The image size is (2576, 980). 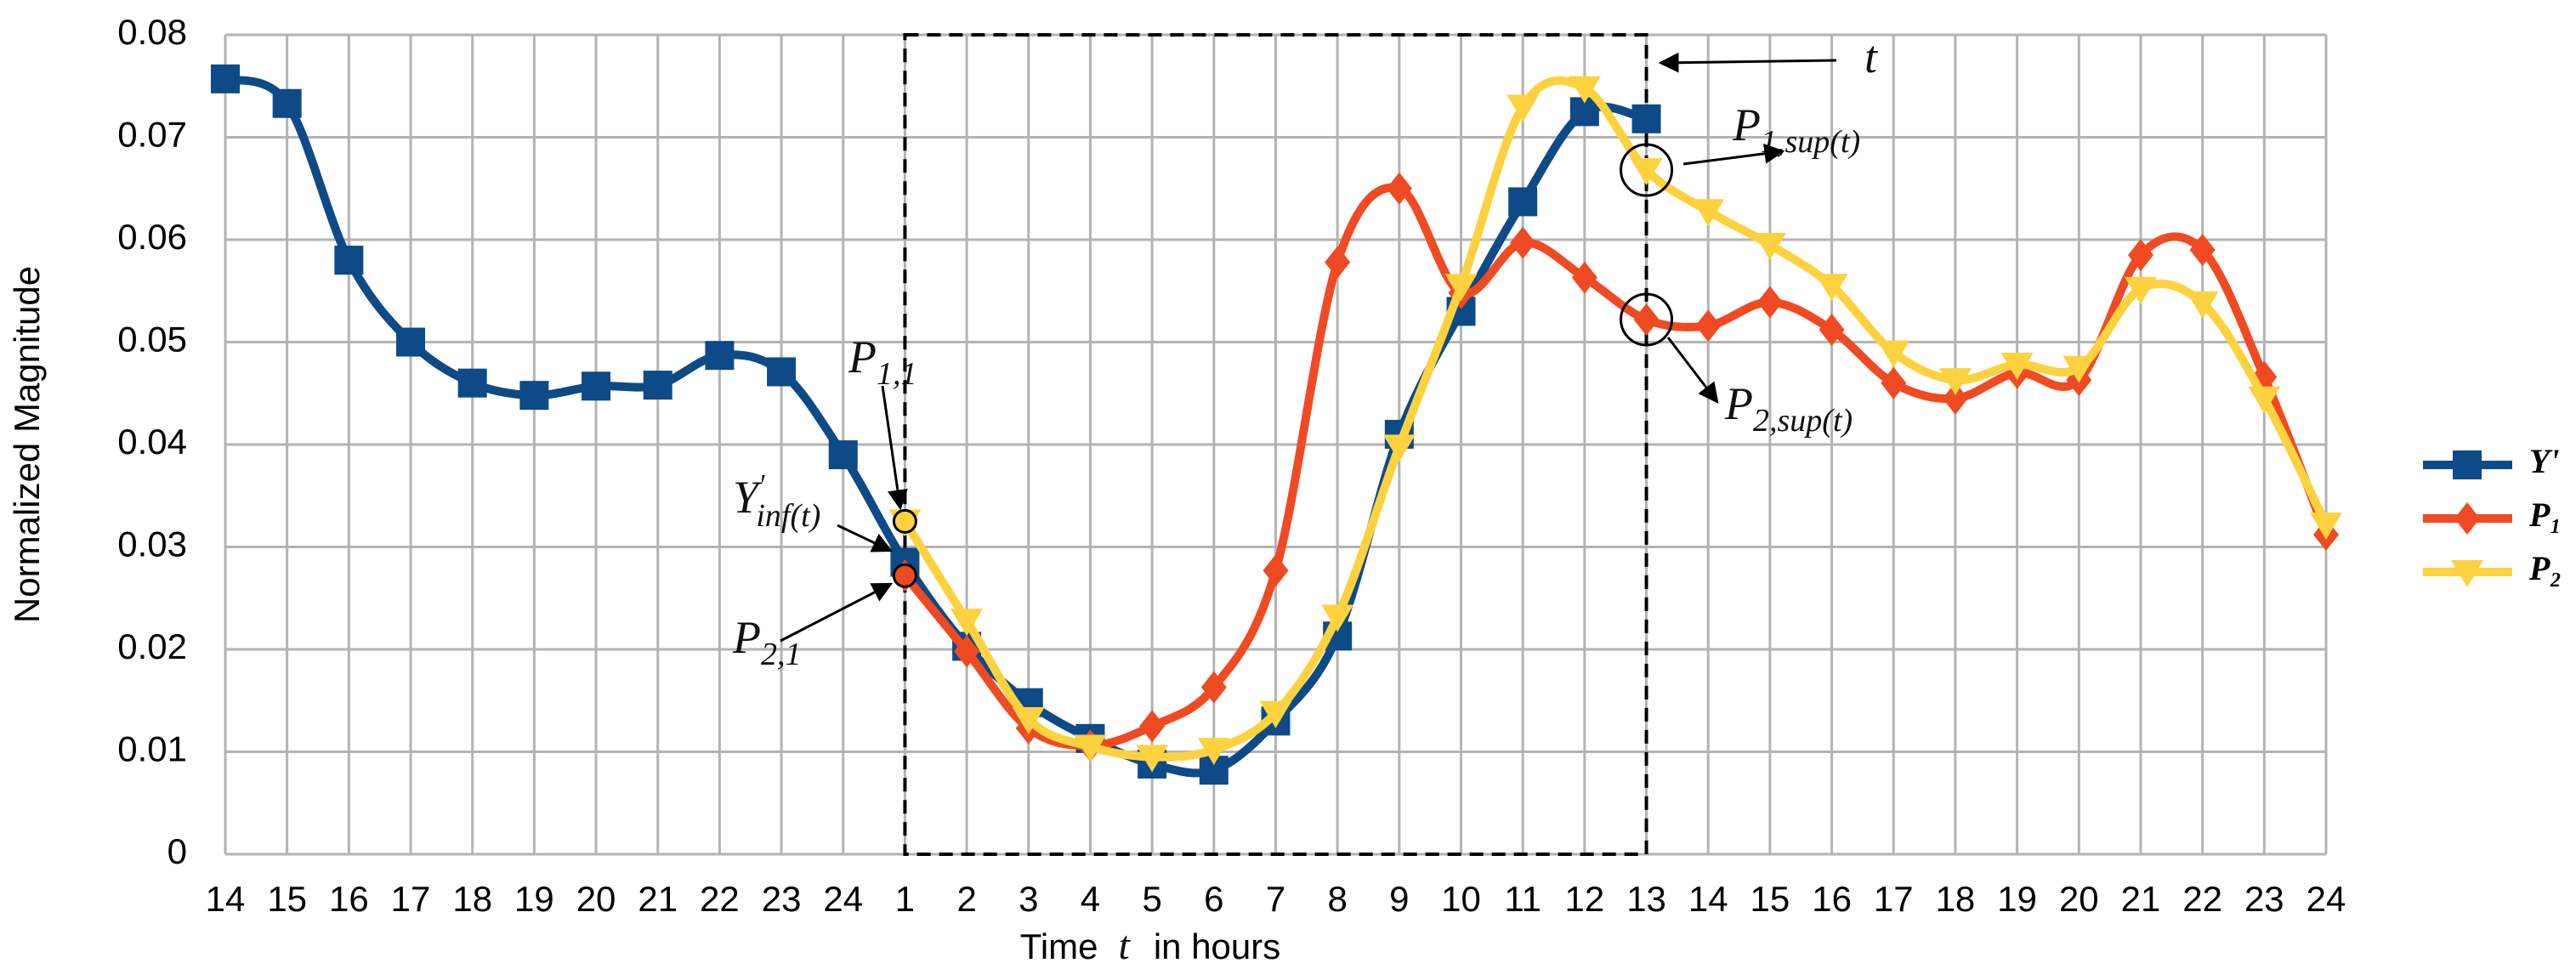 What do you see at coordinates (1151, 945) in the screenshot?
I see `x-axis-label: Time t in hours` at bounding box center [1151, 945].